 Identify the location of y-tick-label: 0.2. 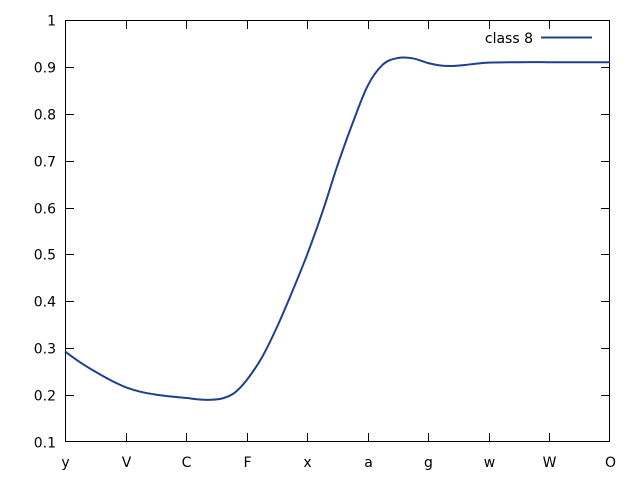
(45, 397).